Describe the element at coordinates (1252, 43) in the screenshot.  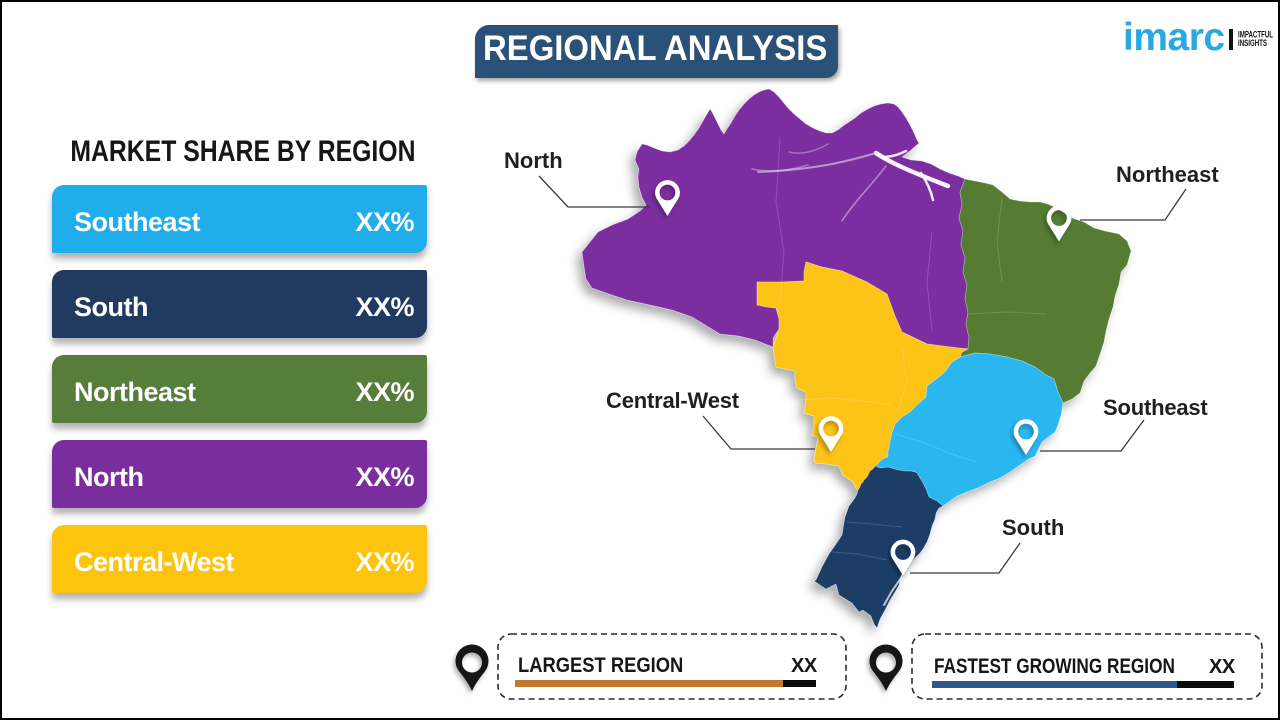
I see `svg-text: INSIGHTS` at that location.